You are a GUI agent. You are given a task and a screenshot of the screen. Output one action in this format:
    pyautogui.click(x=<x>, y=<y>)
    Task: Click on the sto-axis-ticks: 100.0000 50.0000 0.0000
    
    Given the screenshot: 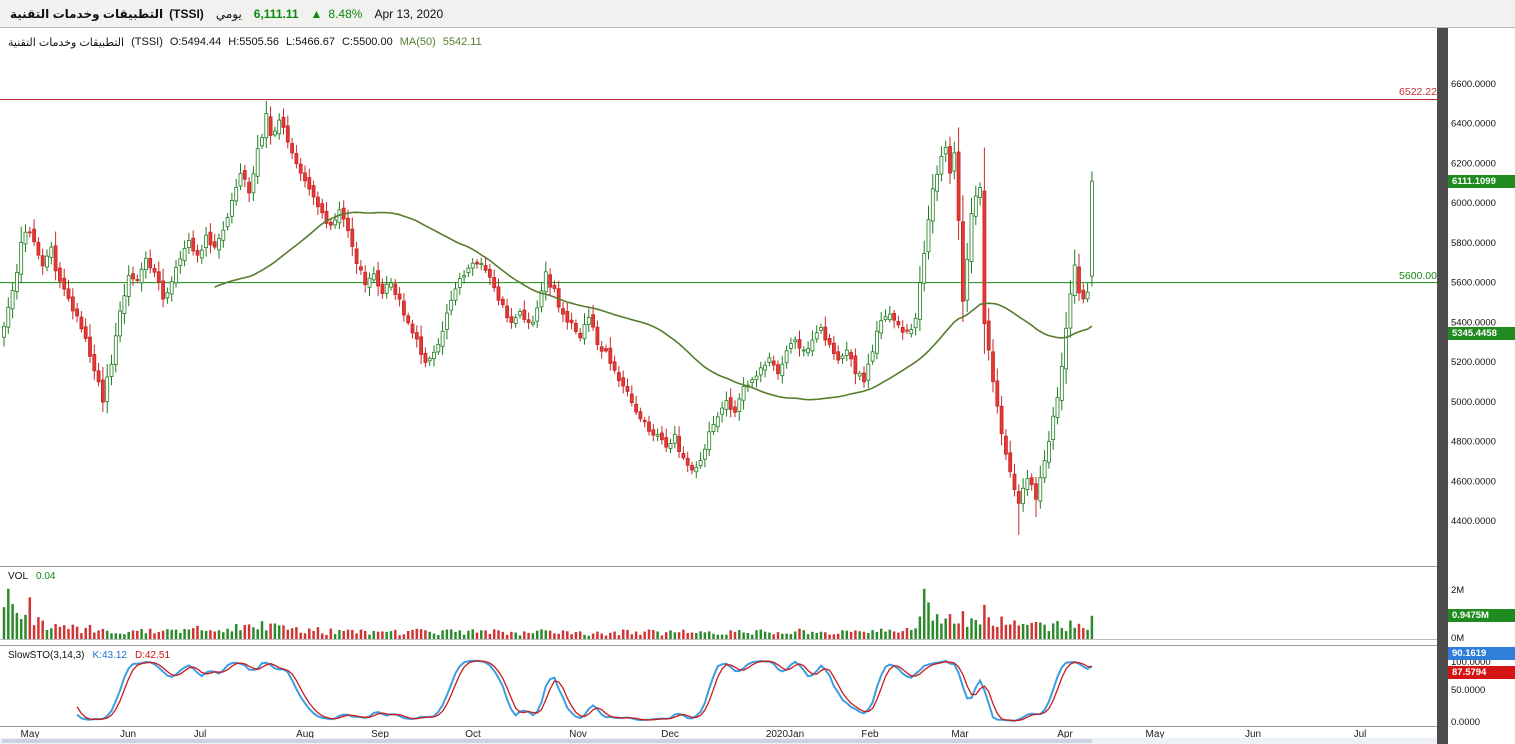 What is the action you would take?
    pyautogui.click(x=1471, y=692)
    